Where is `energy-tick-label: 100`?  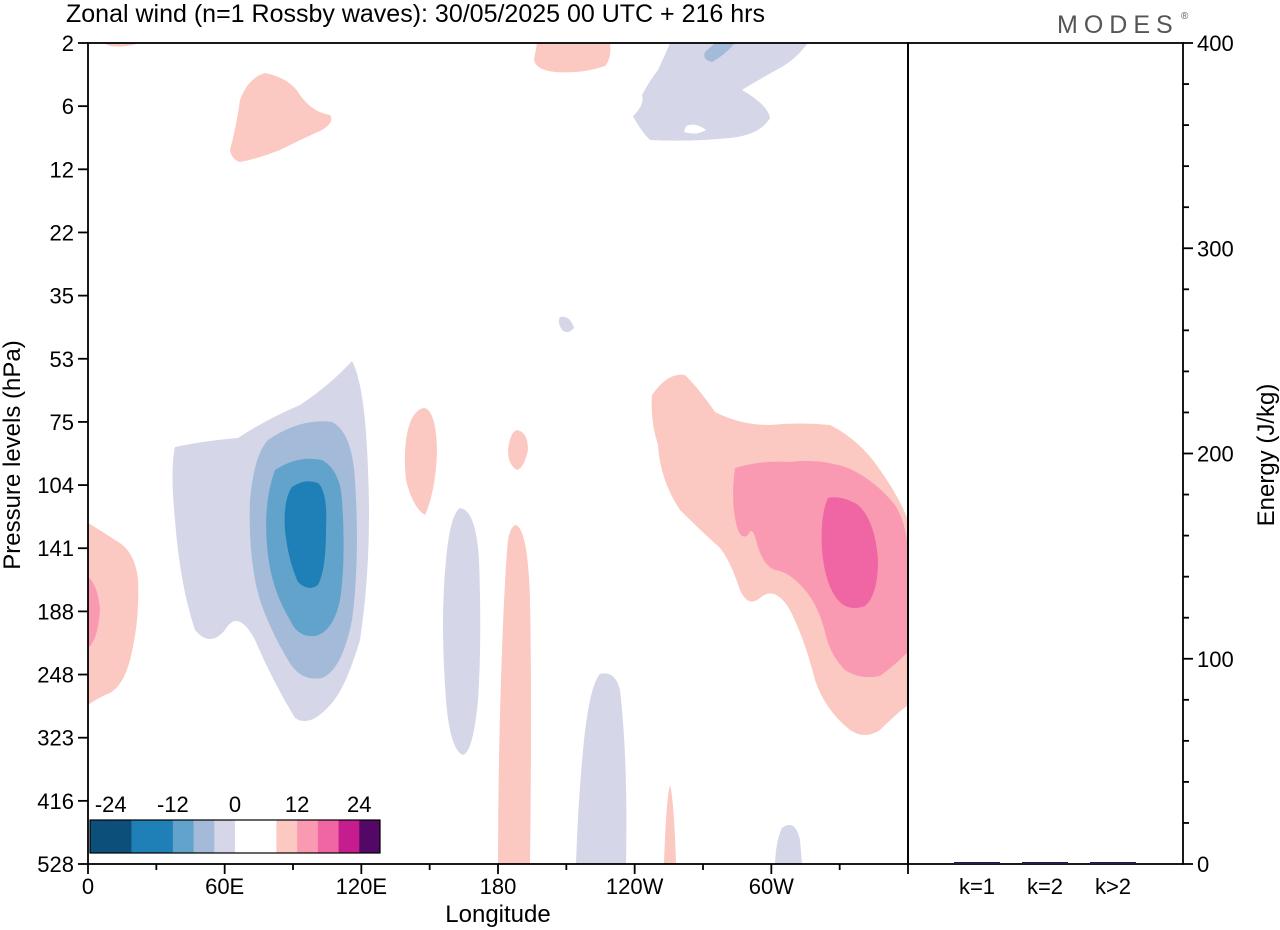 energy-tick-label: 100 is located at coordinates (1215, 659).